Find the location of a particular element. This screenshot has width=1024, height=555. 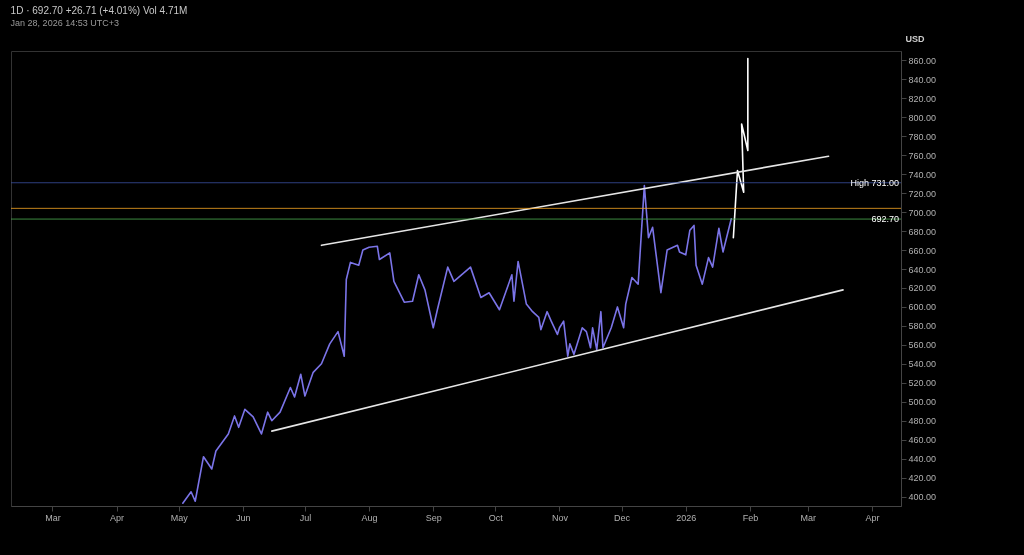

x-tick-label: Jun is located at coordinates (243, 517).